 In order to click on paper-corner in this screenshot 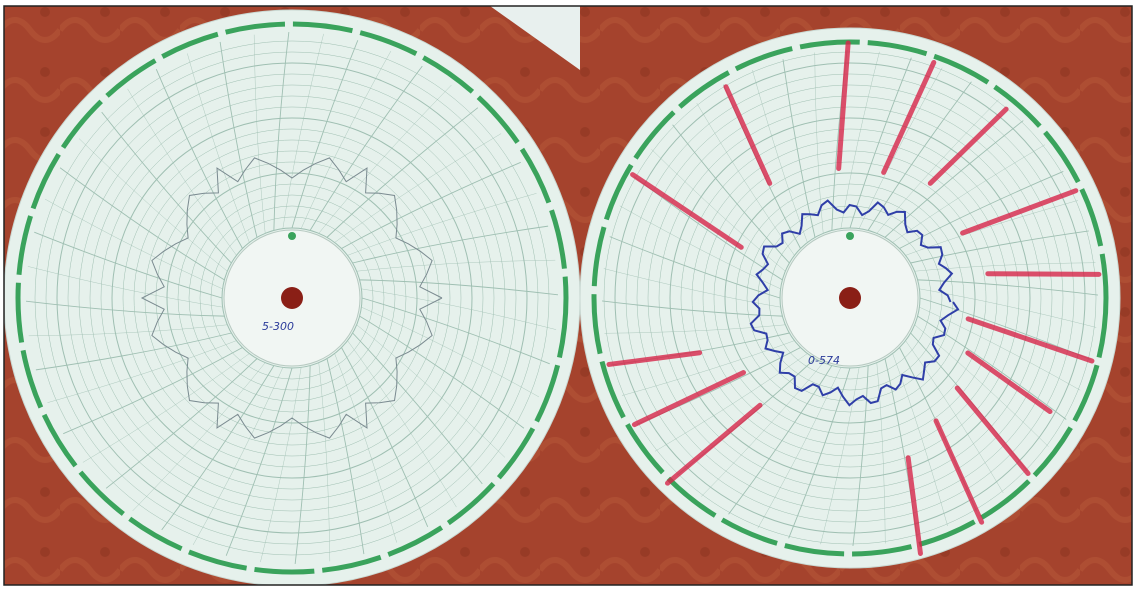, I will do `click(535, 38)`.